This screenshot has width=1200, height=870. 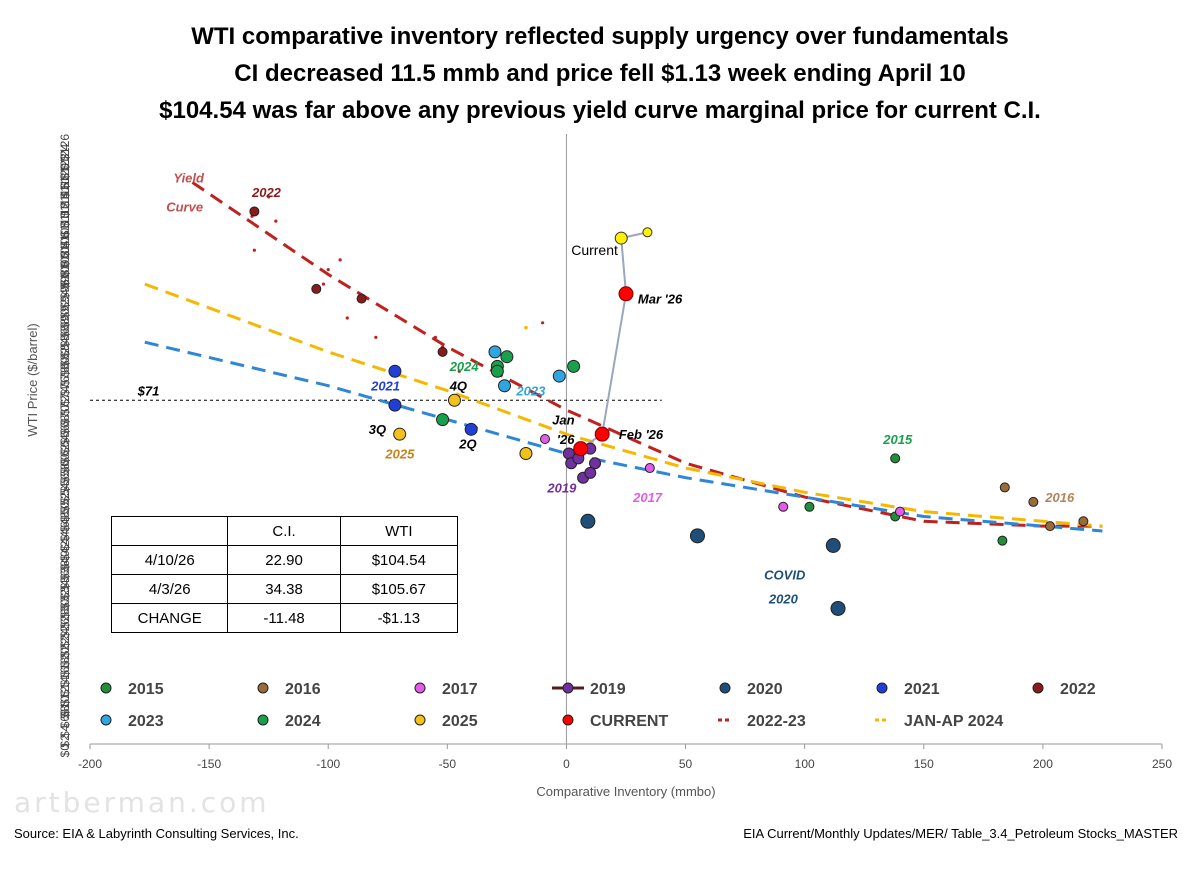 What do you see at coordinates (169, 589) in the screenshot?
I see `table-cell-date: 4/3/26` at bounding box center [169, 589].